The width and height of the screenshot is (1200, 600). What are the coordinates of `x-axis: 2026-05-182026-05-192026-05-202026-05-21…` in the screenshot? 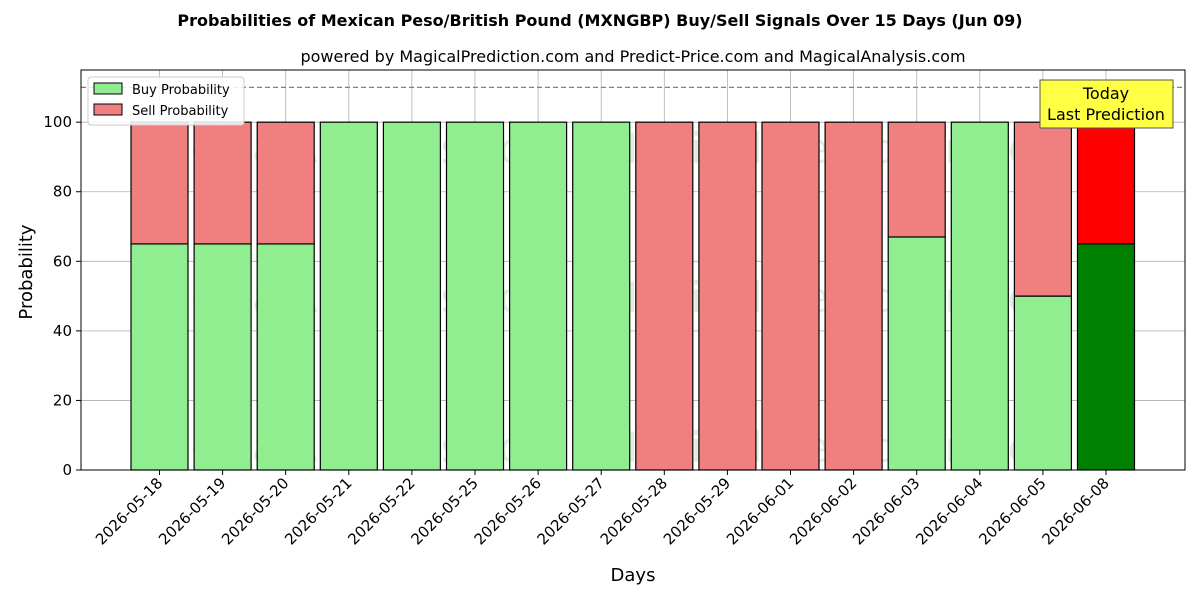 It's located at (602, 509).